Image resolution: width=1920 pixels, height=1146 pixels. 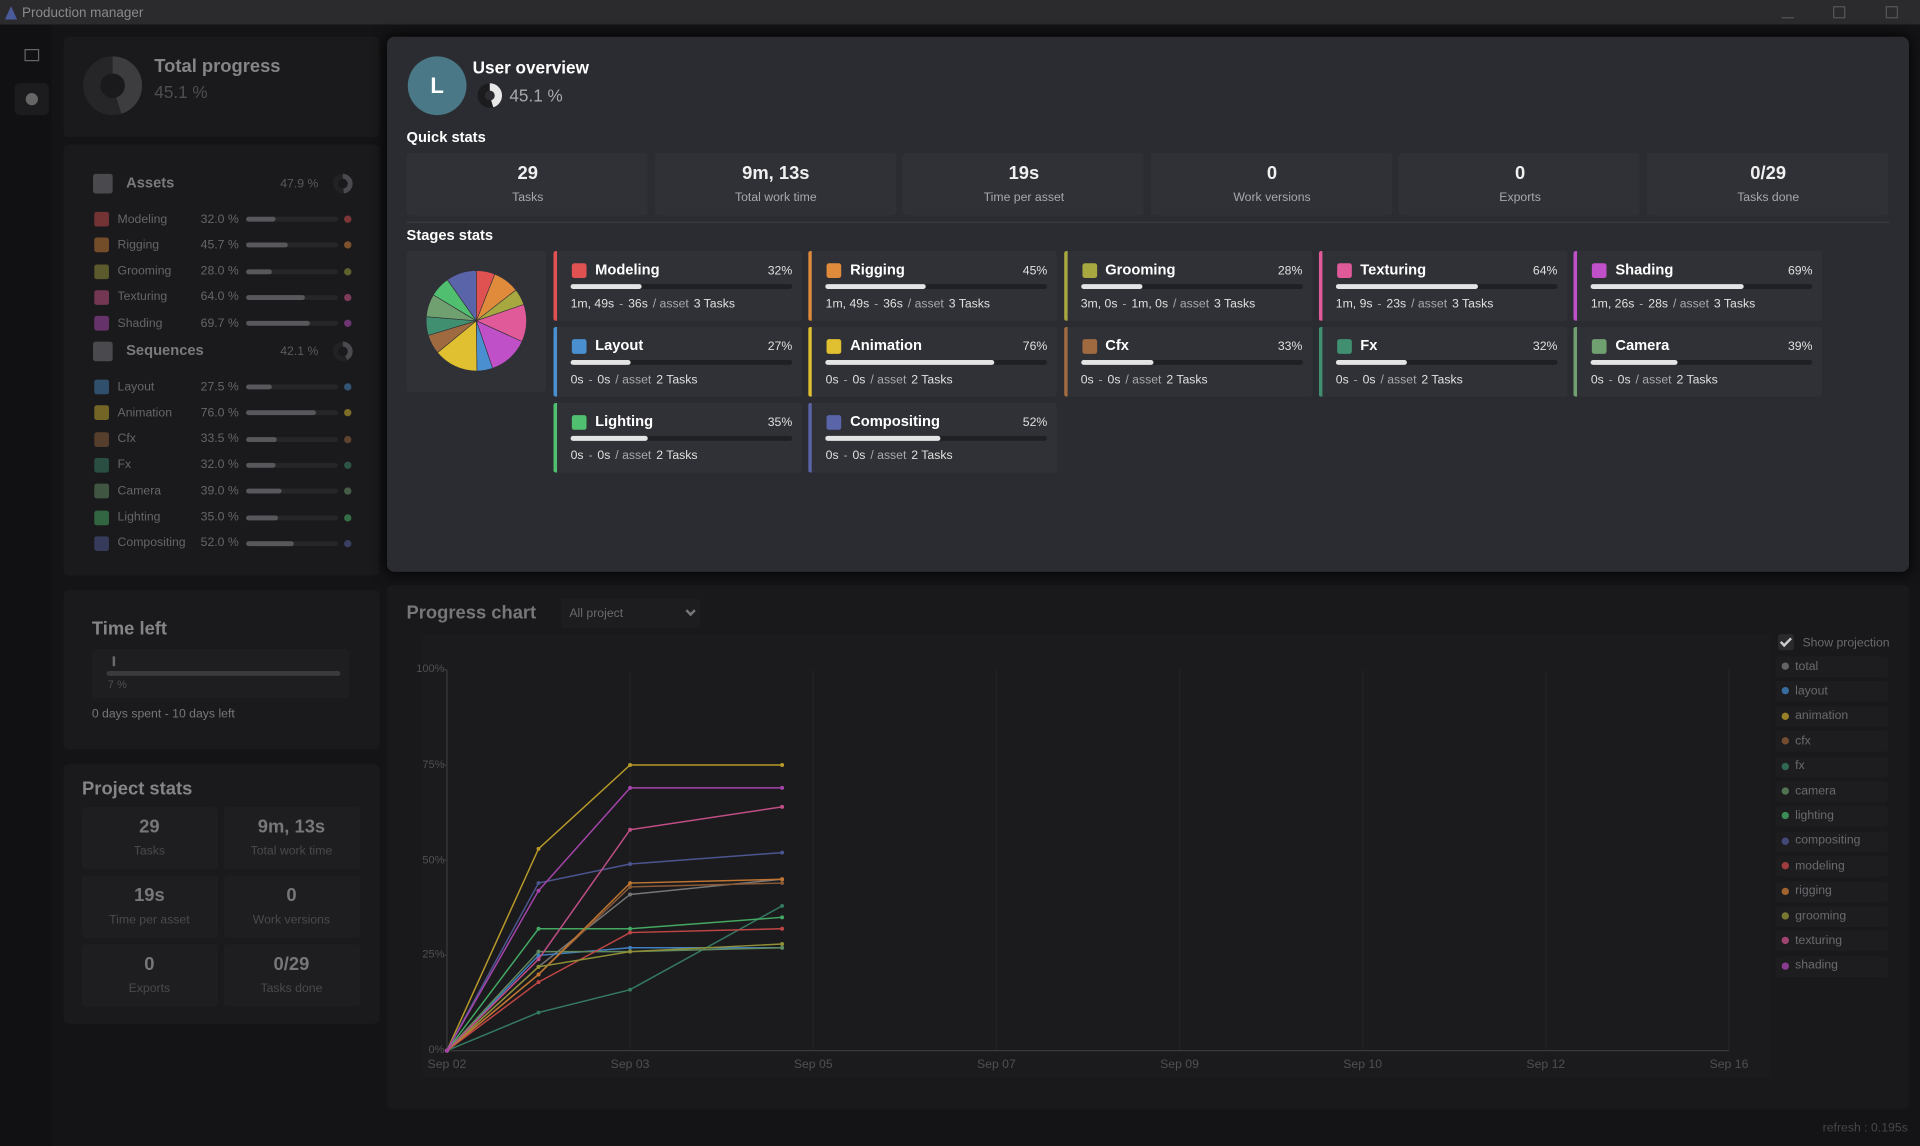 I want to click on legend-label: shading, so click(x=1816, y=966).